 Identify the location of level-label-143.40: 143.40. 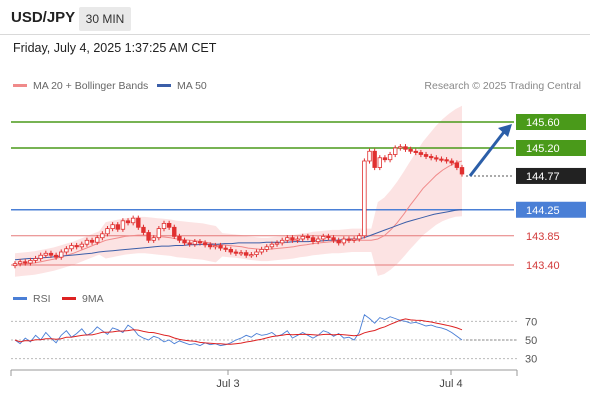
(543, 266).